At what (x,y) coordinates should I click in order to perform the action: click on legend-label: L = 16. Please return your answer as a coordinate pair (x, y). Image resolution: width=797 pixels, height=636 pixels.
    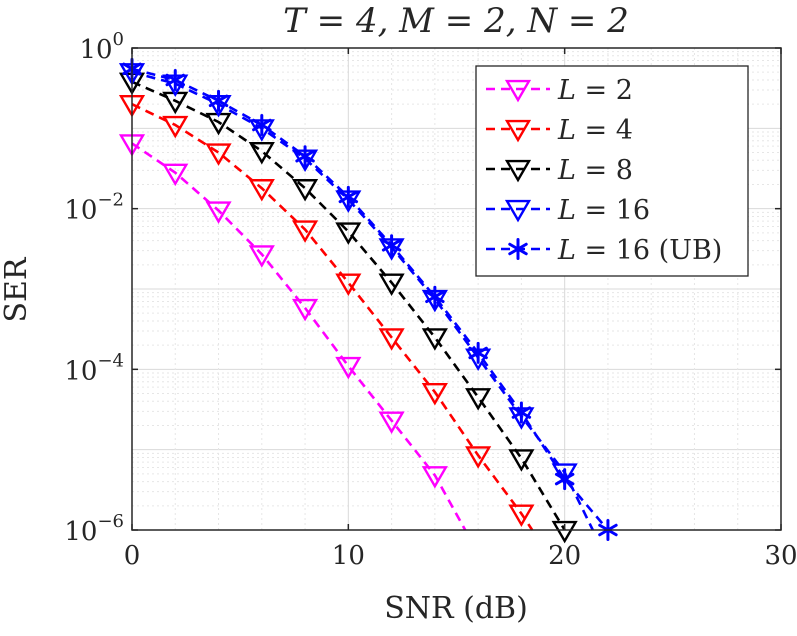
    Looking at the image, I should click on (603, 210).